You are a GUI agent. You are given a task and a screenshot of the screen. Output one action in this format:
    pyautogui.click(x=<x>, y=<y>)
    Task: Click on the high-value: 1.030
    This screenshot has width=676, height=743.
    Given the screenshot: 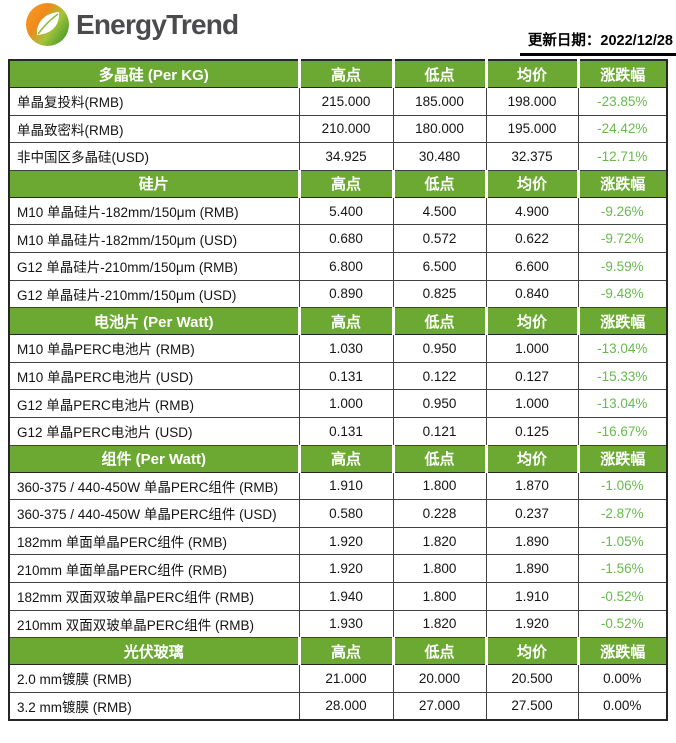 What is the action you would take?
    pyautogui.click(x=346, y=348)
    